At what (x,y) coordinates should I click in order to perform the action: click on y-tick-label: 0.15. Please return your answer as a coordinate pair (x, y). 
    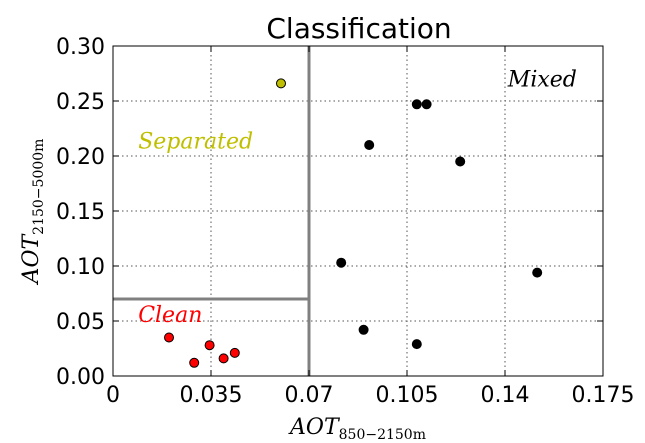
    Looking at the image, I should click on (80, 212).